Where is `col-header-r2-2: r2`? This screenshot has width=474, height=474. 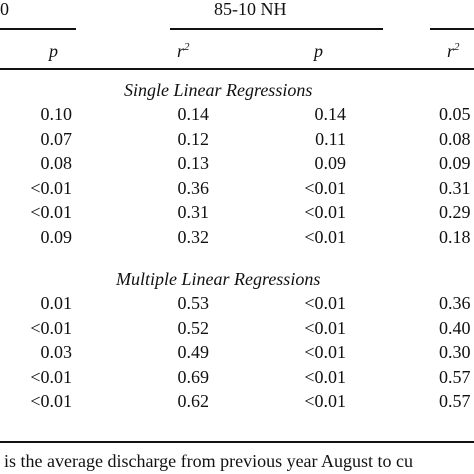 col-header-r2-2: r2 is located at coordinates (453, 51).